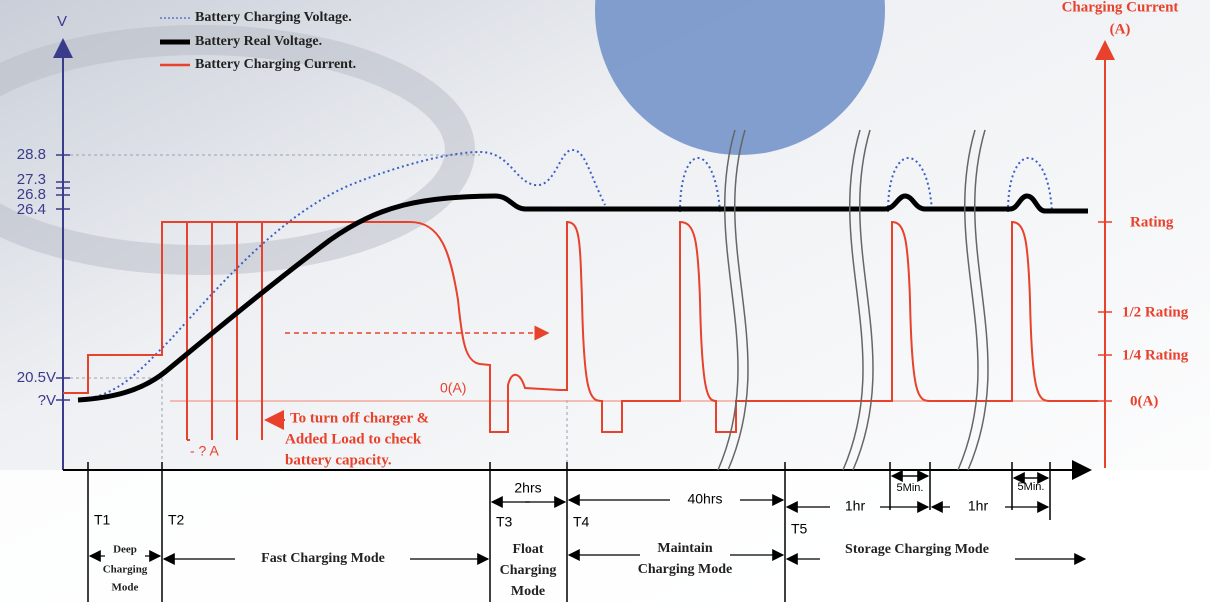 The height and width of the screenshot is (602, 1210). What do you see at coordinates (338, 460) in the screenshot?
I see `note-text: battery capacity.` at bounding box center [338, 460].